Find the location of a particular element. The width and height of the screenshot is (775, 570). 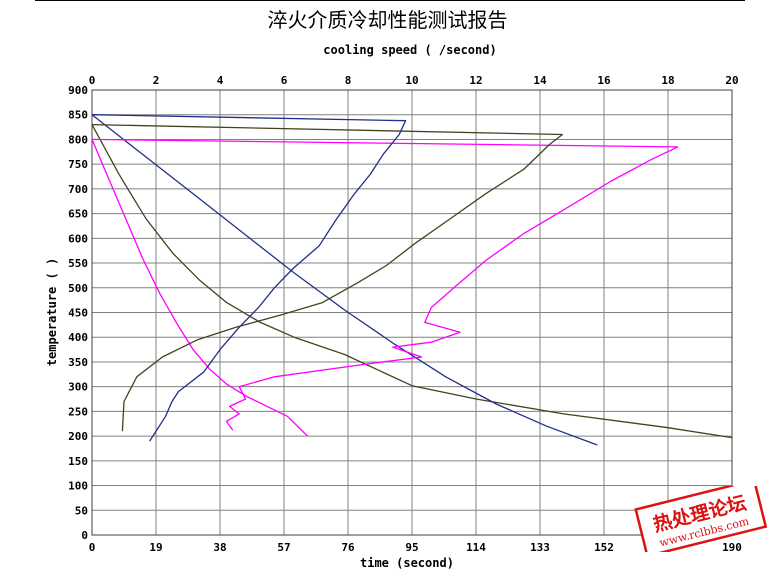

top-axis-label: cooling speed ( /second) is located at coordinates (410, 50).